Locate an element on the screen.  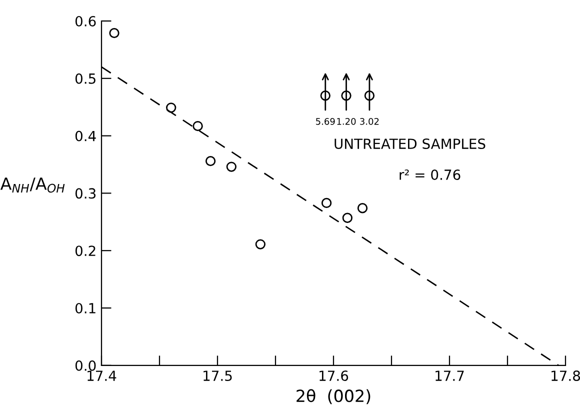
y-tick-label: 0.5 is located at coordinates (85, 78).